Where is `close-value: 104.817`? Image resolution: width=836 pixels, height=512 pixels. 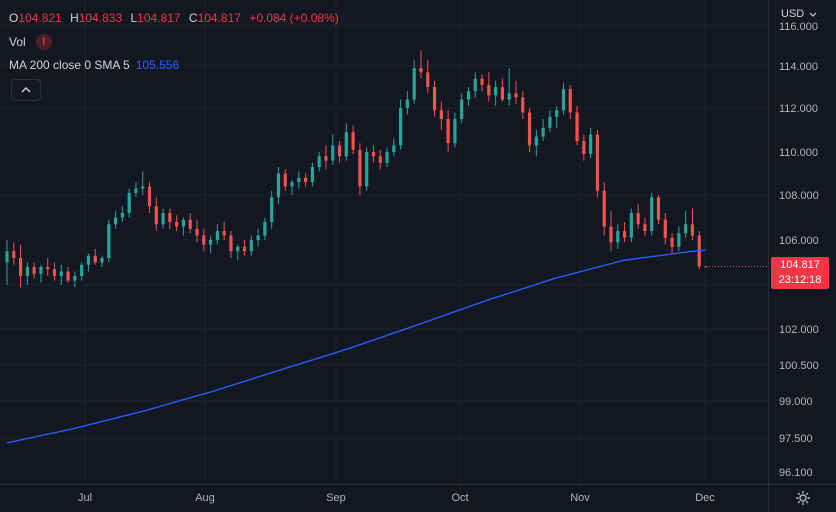
close-value: 104.817 is located at coordinates (219, 18).